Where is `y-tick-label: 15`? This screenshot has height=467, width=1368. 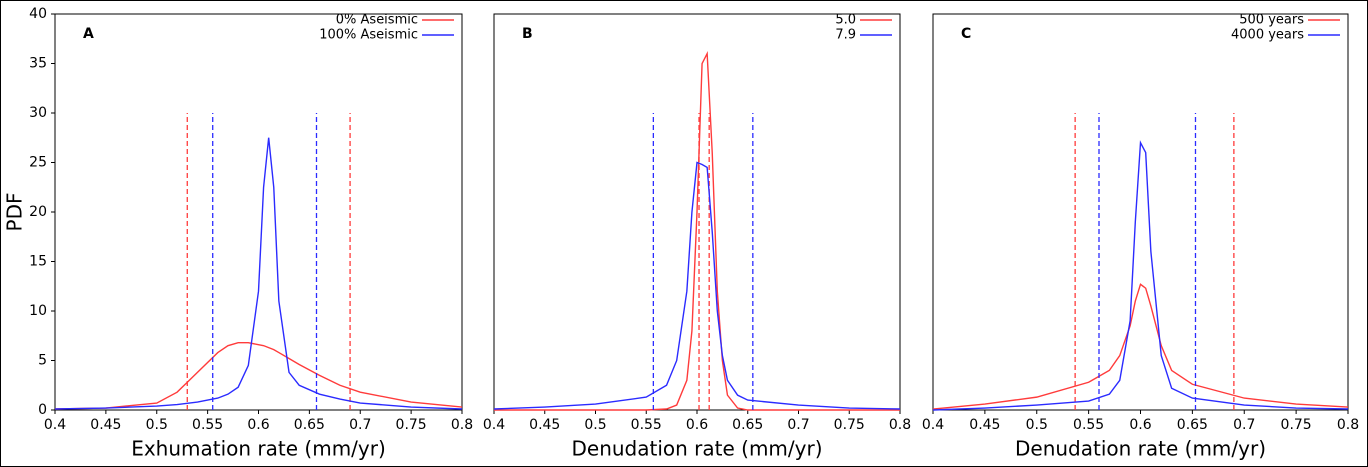 y-tick-label: 15 is located at coordinates (38, 262).